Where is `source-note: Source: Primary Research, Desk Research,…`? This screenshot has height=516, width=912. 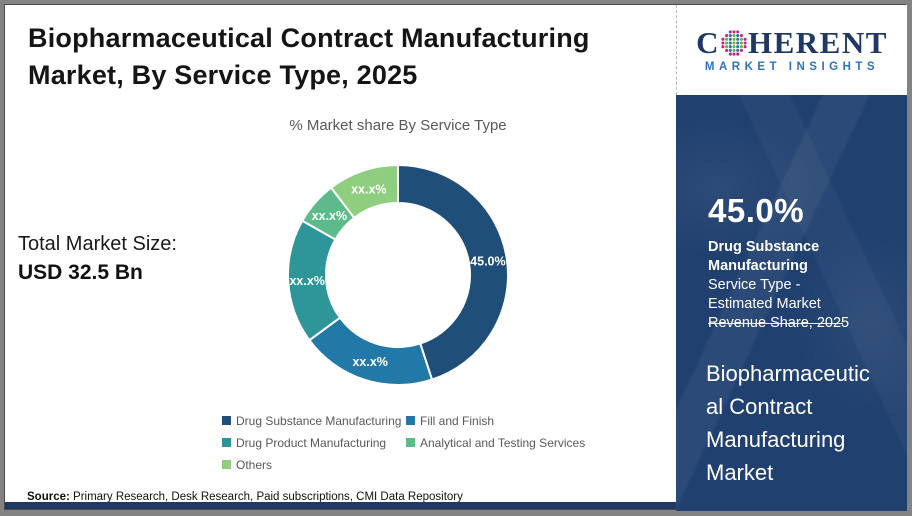 source-note: Source: Primary Research, Desk Research,… is located at coordinates (245, 497).